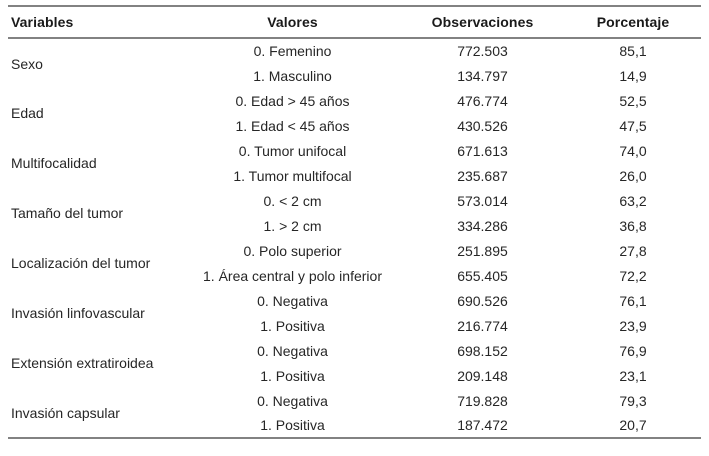 The height and width of the screenshot is (456, 709). I want to click on porcentaje-cell: 27,8, so click(633, 250).